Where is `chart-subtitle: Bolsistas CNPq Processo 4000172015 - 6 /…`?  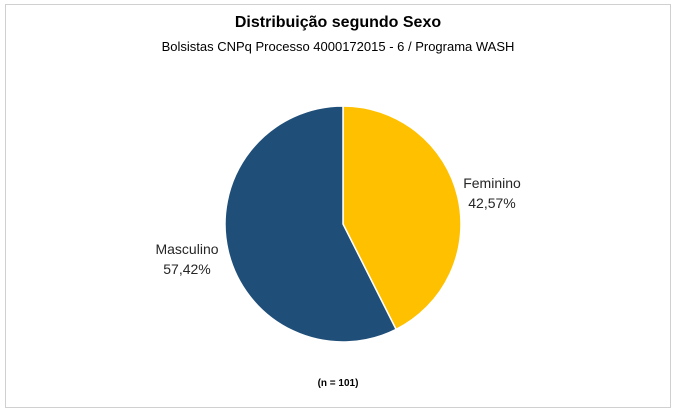
chart-subtitle: Bolsistas CNPq Processo 4000172015 - 6 /… is located at coordinates (338, 46).